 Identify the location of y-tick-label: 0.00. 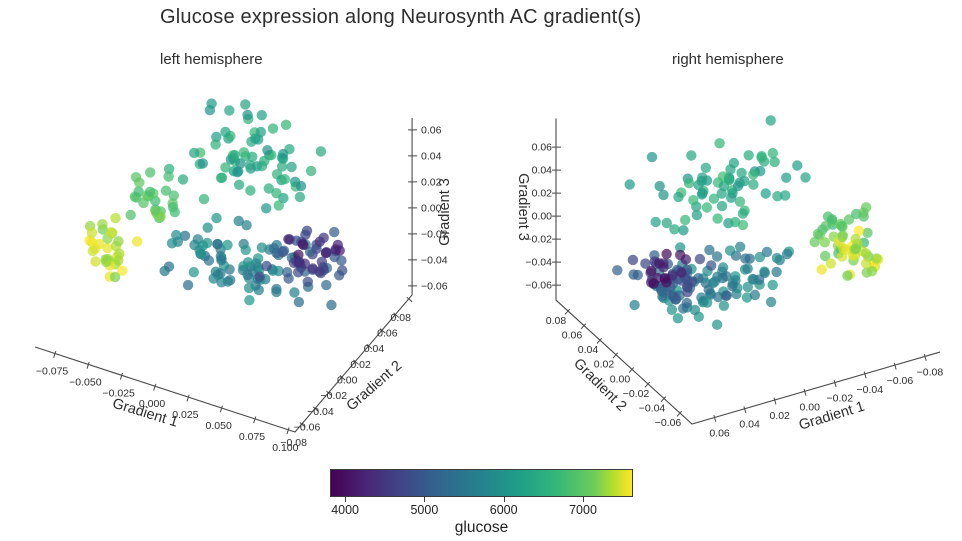
(620, 379).